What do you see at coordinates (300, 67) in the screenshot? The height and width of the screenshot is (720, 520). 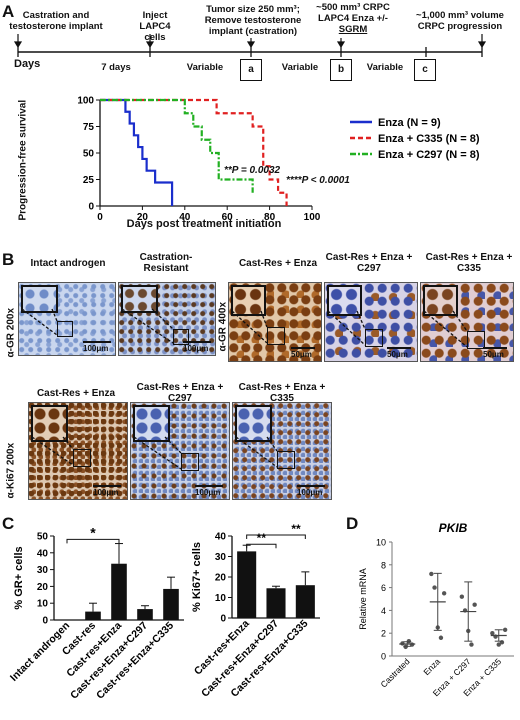 I see `timeline-interval-3: Variable` at bounding box center [300, 67].